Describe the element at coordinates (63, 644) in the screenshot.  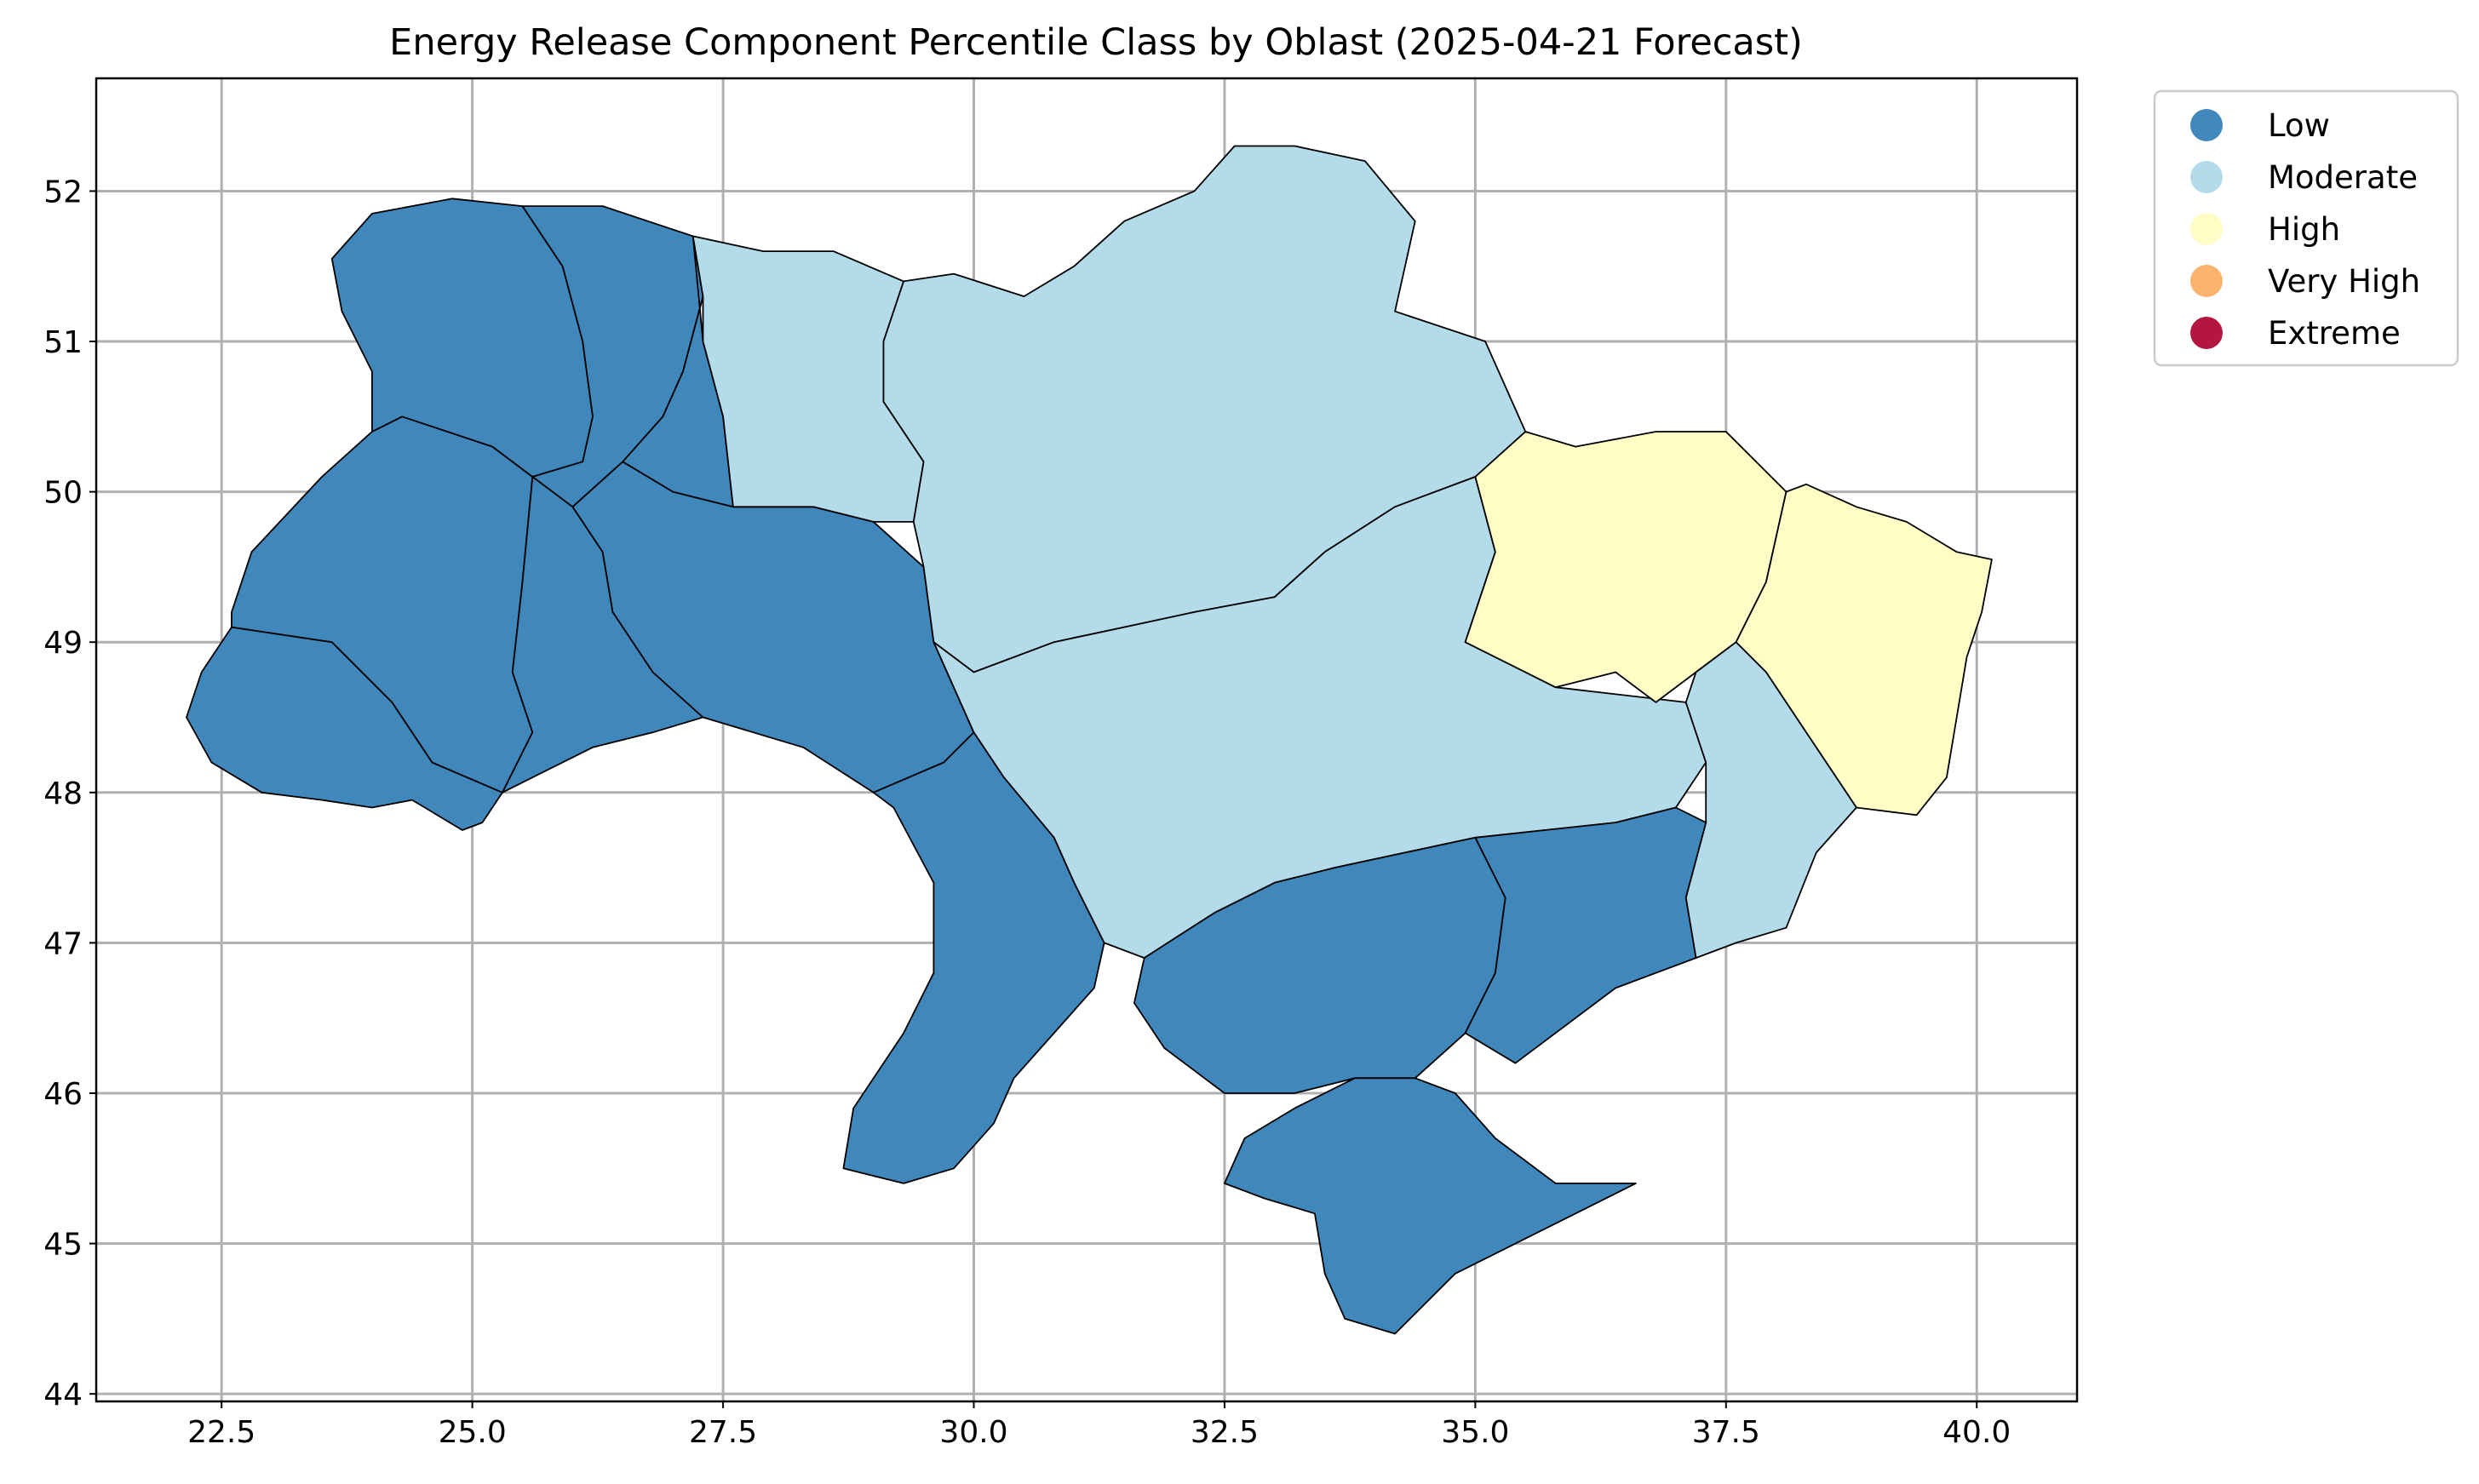
I see `y-tick-label: 49` at that location.